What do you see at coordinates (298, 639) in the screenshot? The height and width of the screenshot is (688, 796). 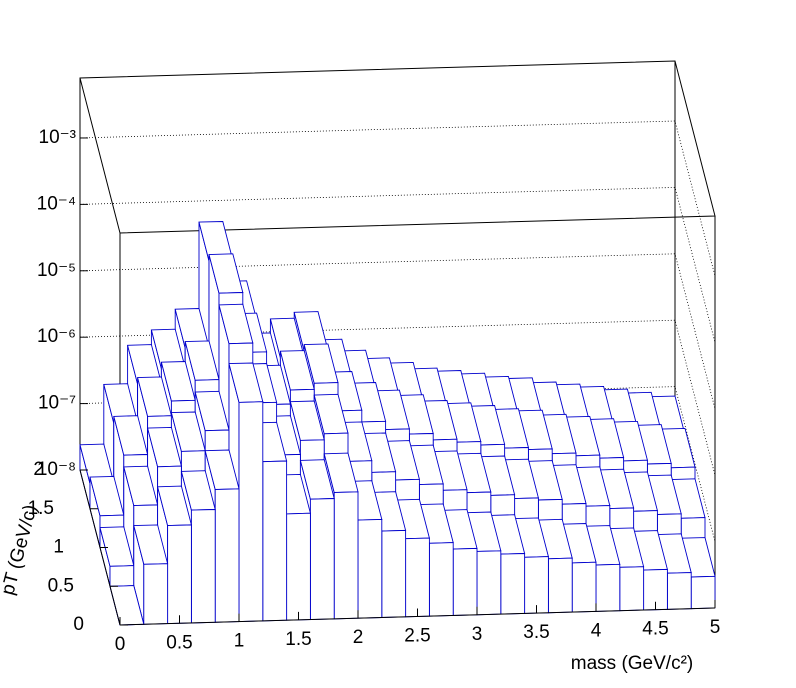 I see `x-tick-label: 1.5` at bounding box center [298, 639].